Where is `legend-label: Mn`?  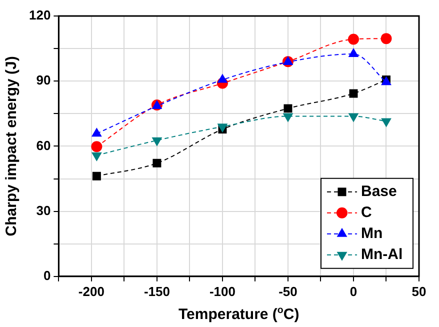 legend-label: Mn is located at coordinates (372, 233).